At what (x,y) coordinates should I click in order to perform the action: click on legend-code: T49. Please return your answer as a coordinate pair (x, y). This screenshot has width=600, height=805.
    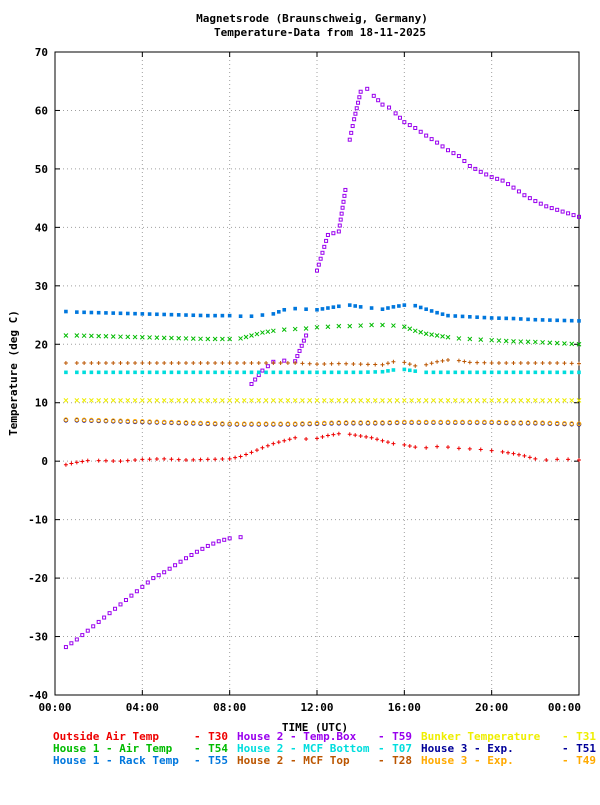
    Looking at the image, I should click on (586, 760).